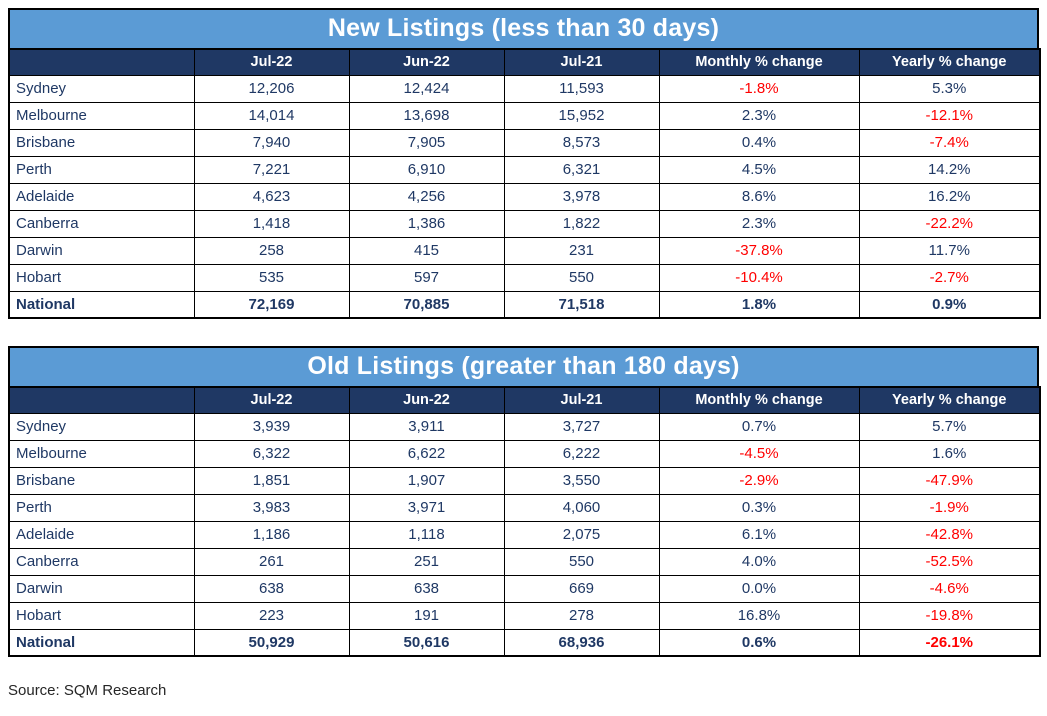 Image resolution: width=1047 pixels, height=716 pixels. Describe the element at coordinates (581, 615) in the screenshot. I see `value-cell: 278` at that location.